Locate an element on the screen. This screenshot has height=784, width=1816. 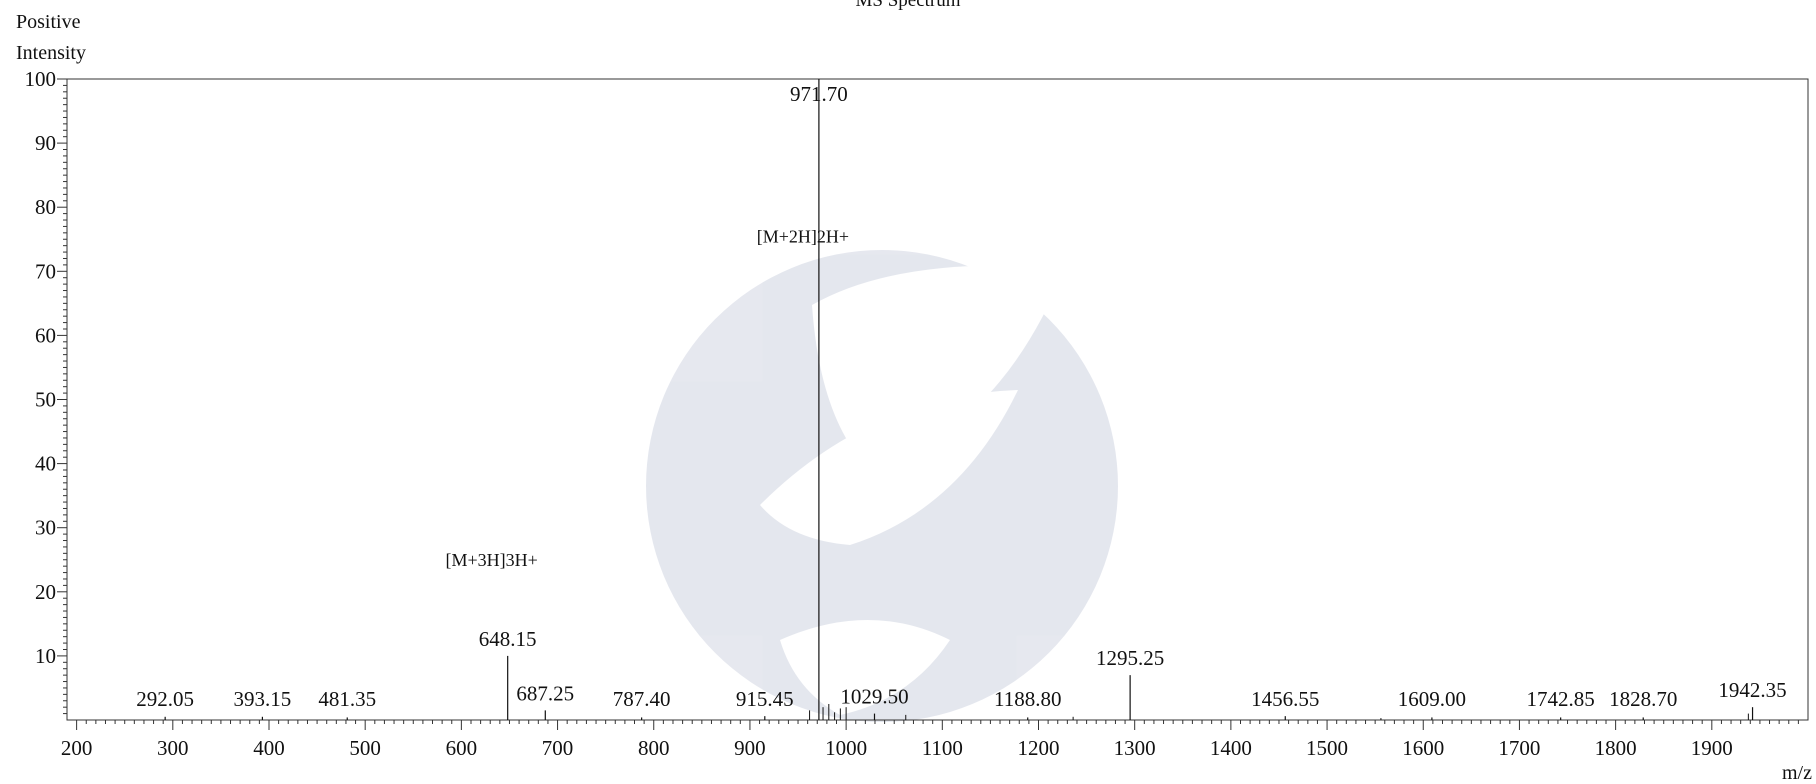
x-tick-label: 1100 is located at coordinates (942, 748).